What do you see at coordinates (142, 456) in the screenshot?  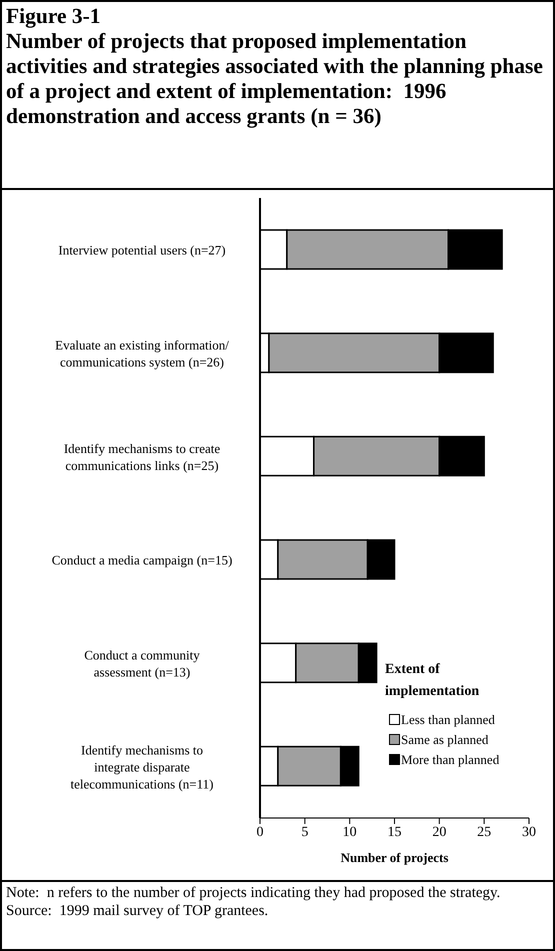 I see `y-tick-label: Identify mechanisms to create communications links (n=25)` at bounding box center [142, 456].